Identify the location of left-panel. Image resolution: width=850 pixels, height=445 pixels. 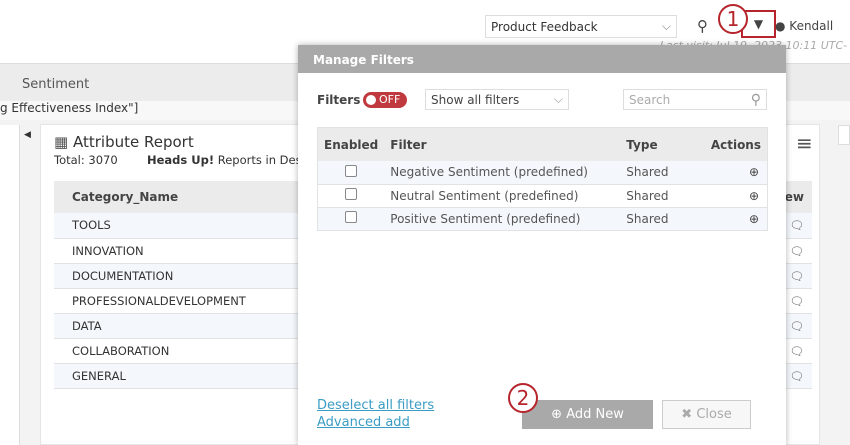
(10, 285).